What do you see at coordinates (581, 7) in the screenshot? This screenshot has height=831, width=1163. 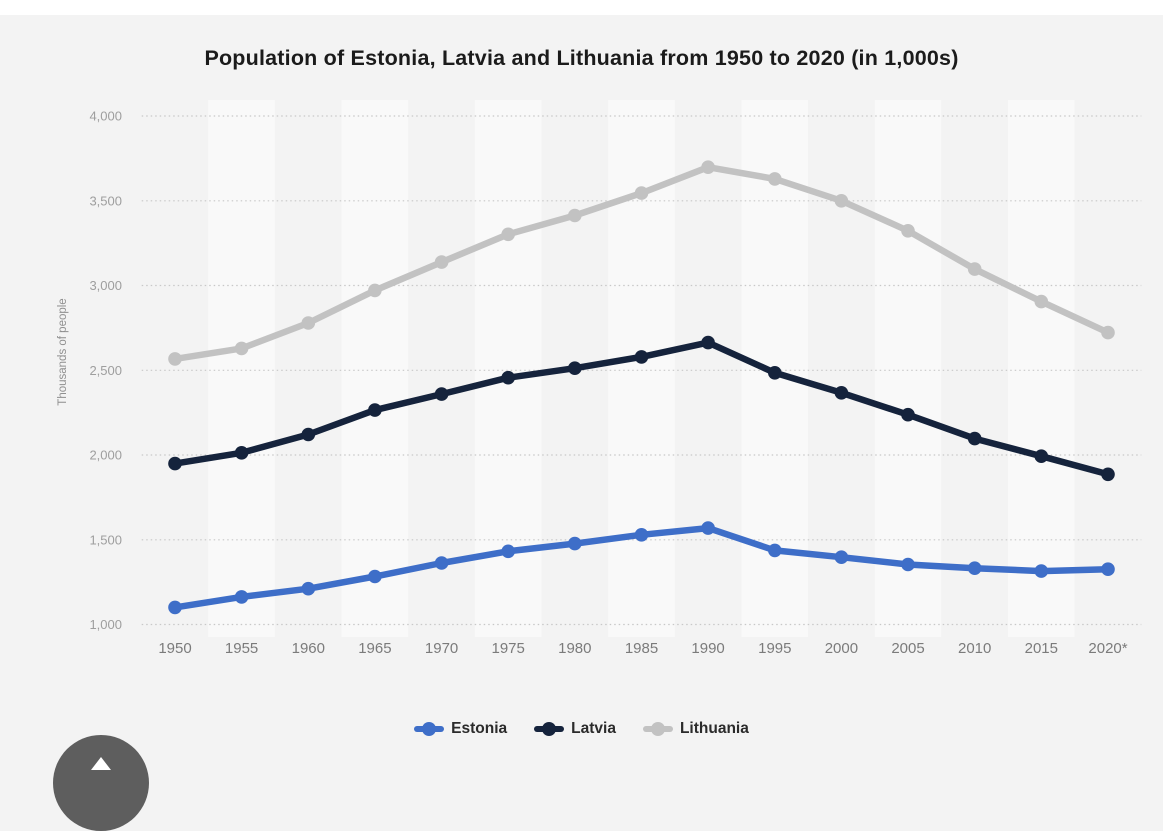 I see `top-strip` at bounding box center [581, 7].